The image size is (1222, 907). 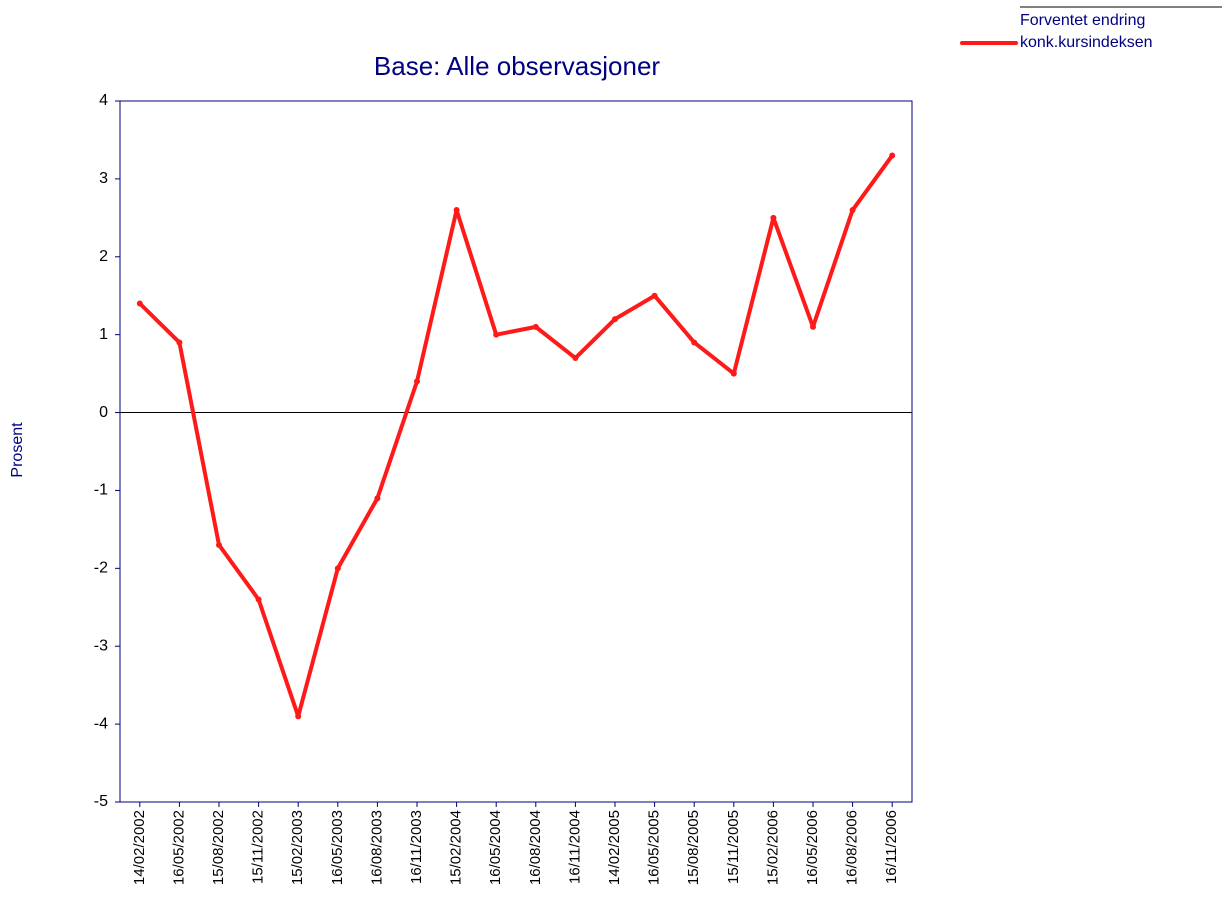 I want to click on x-tick-label: 14/02/2002, so click(x=139, y=847).